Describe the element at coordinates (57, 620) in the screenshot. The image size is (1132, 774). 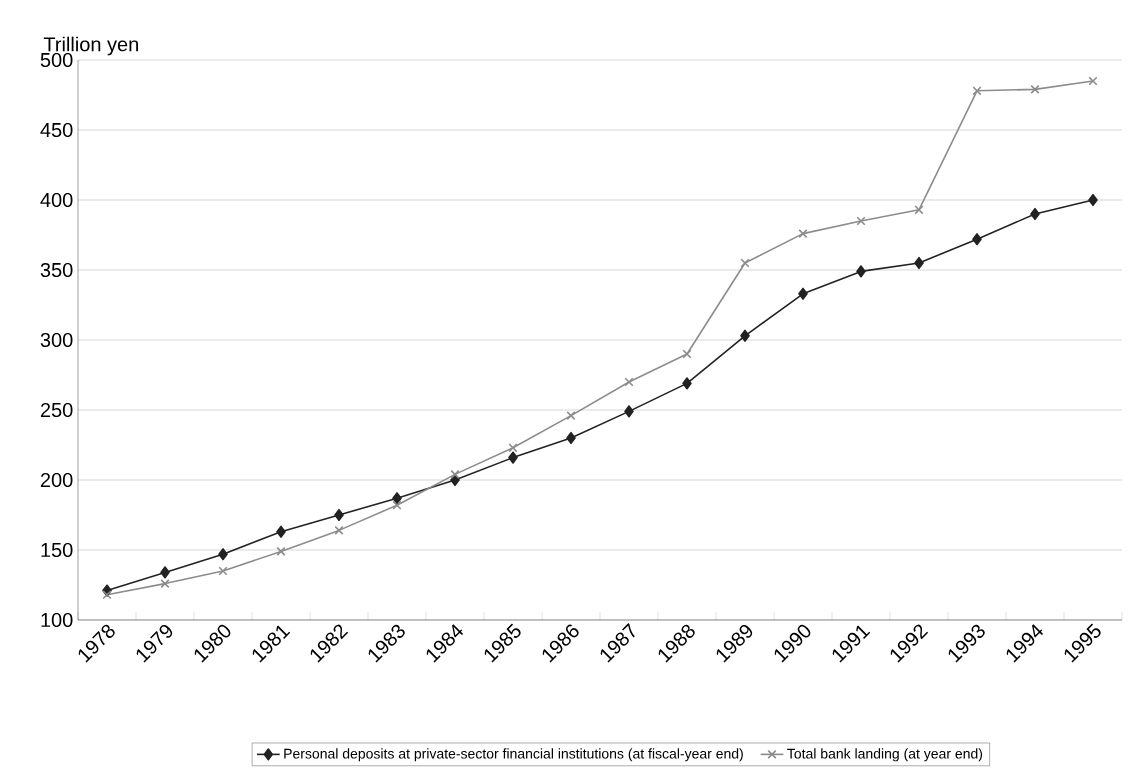
I see `y-tick-label: 100` at that location.